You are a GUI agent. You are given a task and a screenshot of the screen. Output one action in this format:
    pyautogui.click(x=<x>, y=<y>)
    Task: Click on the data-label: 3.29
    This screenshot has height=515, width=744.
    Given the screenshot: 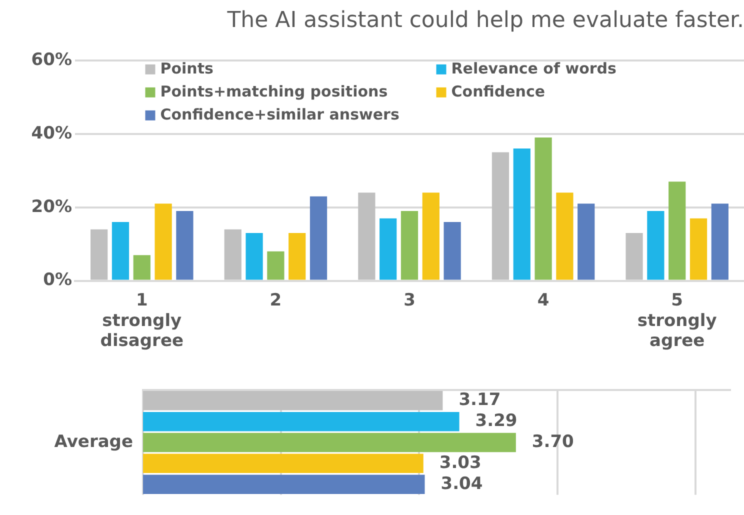 What is the action you would take?
    pyautogui.click(x=496, y=421)
    